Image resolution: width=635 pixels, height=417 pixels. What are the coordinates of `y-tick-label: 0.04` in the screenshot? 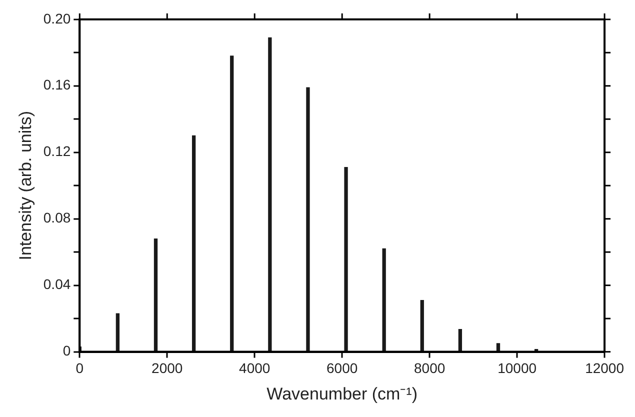 It's located at (57, 284).